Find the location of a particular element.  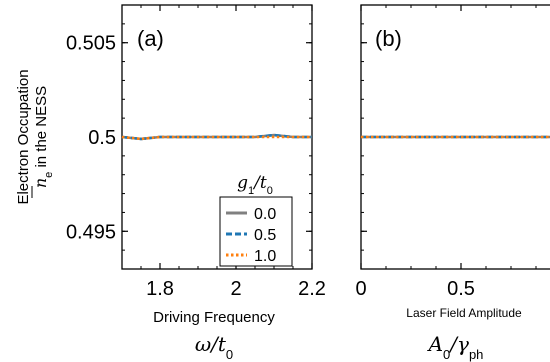

panel-b-x-math-sub: 0 is located at coordinates (446, 354).